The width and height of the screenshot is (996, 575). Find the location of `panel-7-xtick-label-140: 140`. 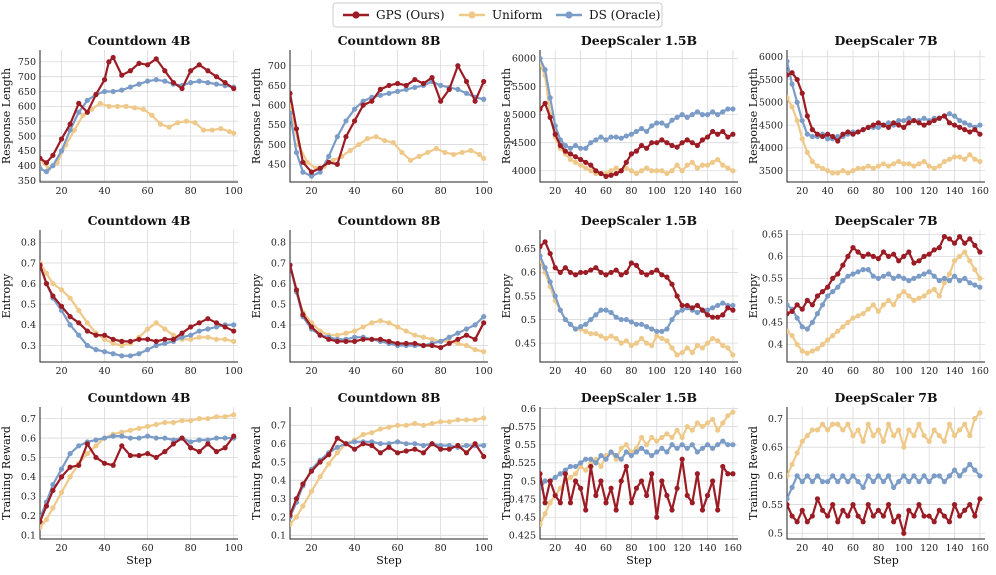

panel-7-xtick-label-140: 140 is located at coordinates (707, 371).